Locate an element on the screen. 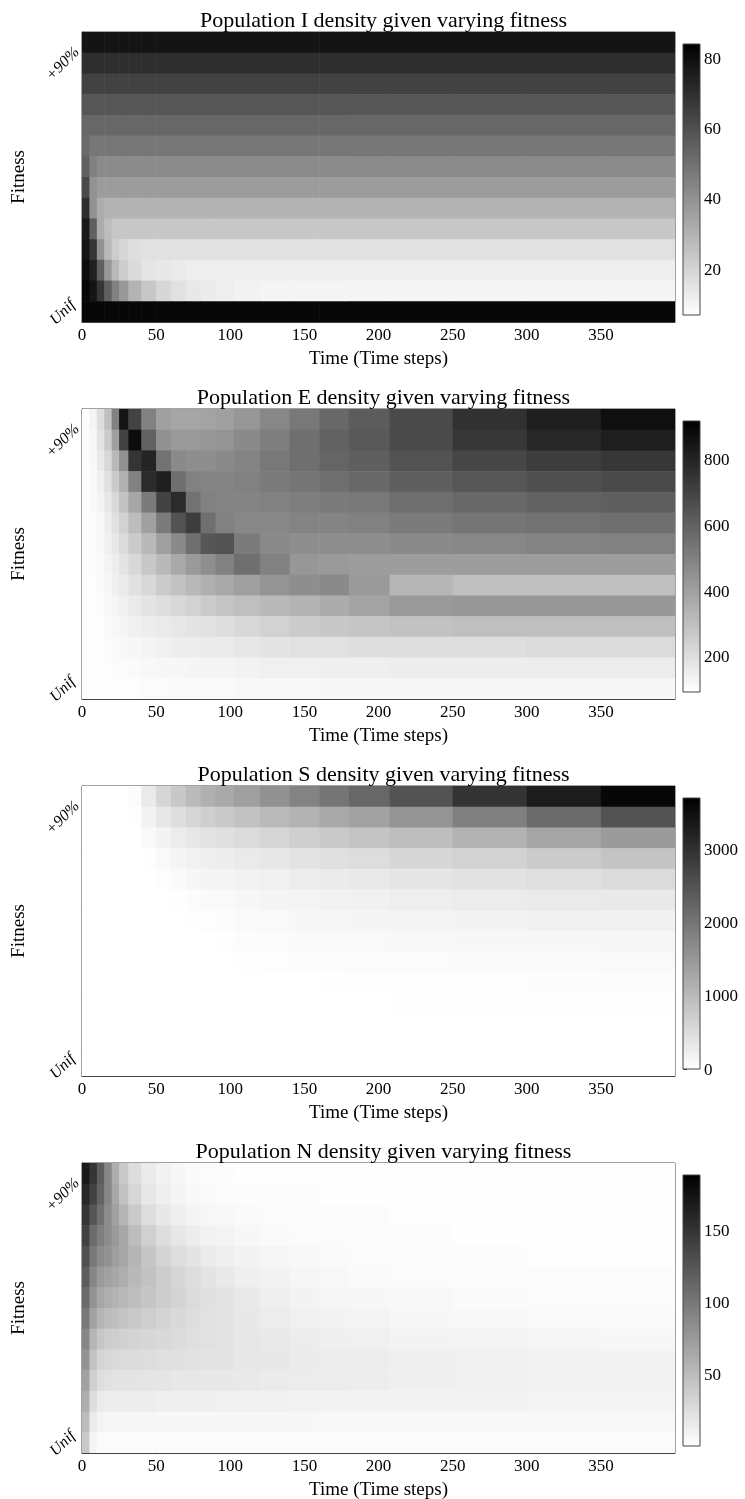 This screenshot has width=745, height=1499. chart-title: Population S density given varying fitness is located at coordinates (383, 773).